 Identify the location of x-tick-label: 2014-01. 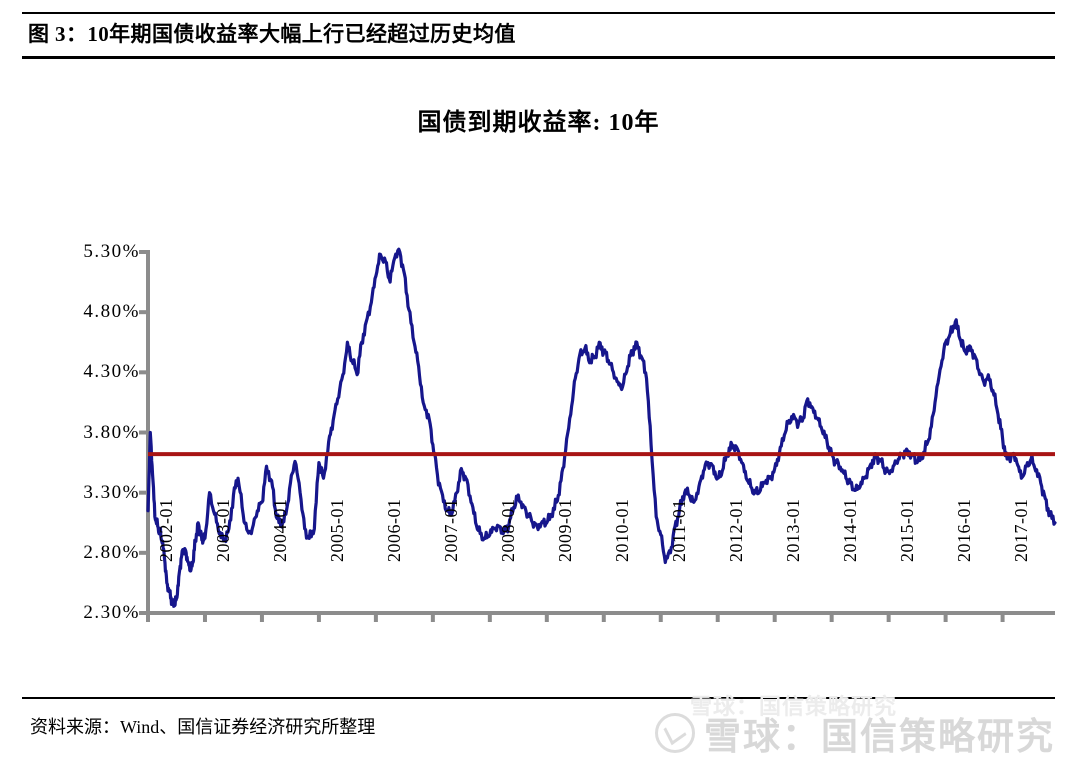
(849, 530).